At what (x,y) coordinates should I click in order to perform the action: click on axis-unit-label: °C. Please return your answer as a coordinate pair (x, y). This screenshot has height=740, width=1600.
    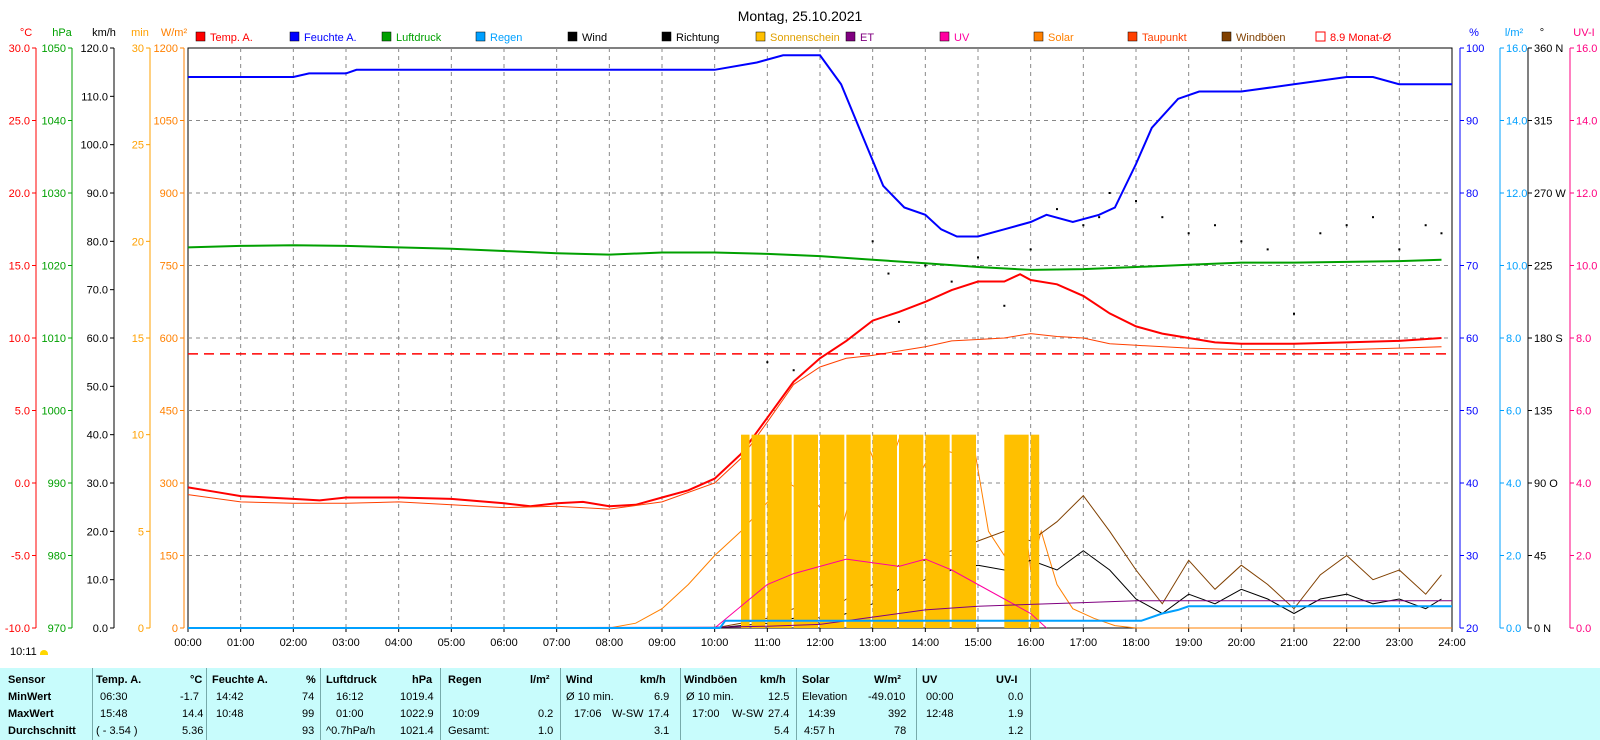
    Looking at the image, I should click on (26, 33).